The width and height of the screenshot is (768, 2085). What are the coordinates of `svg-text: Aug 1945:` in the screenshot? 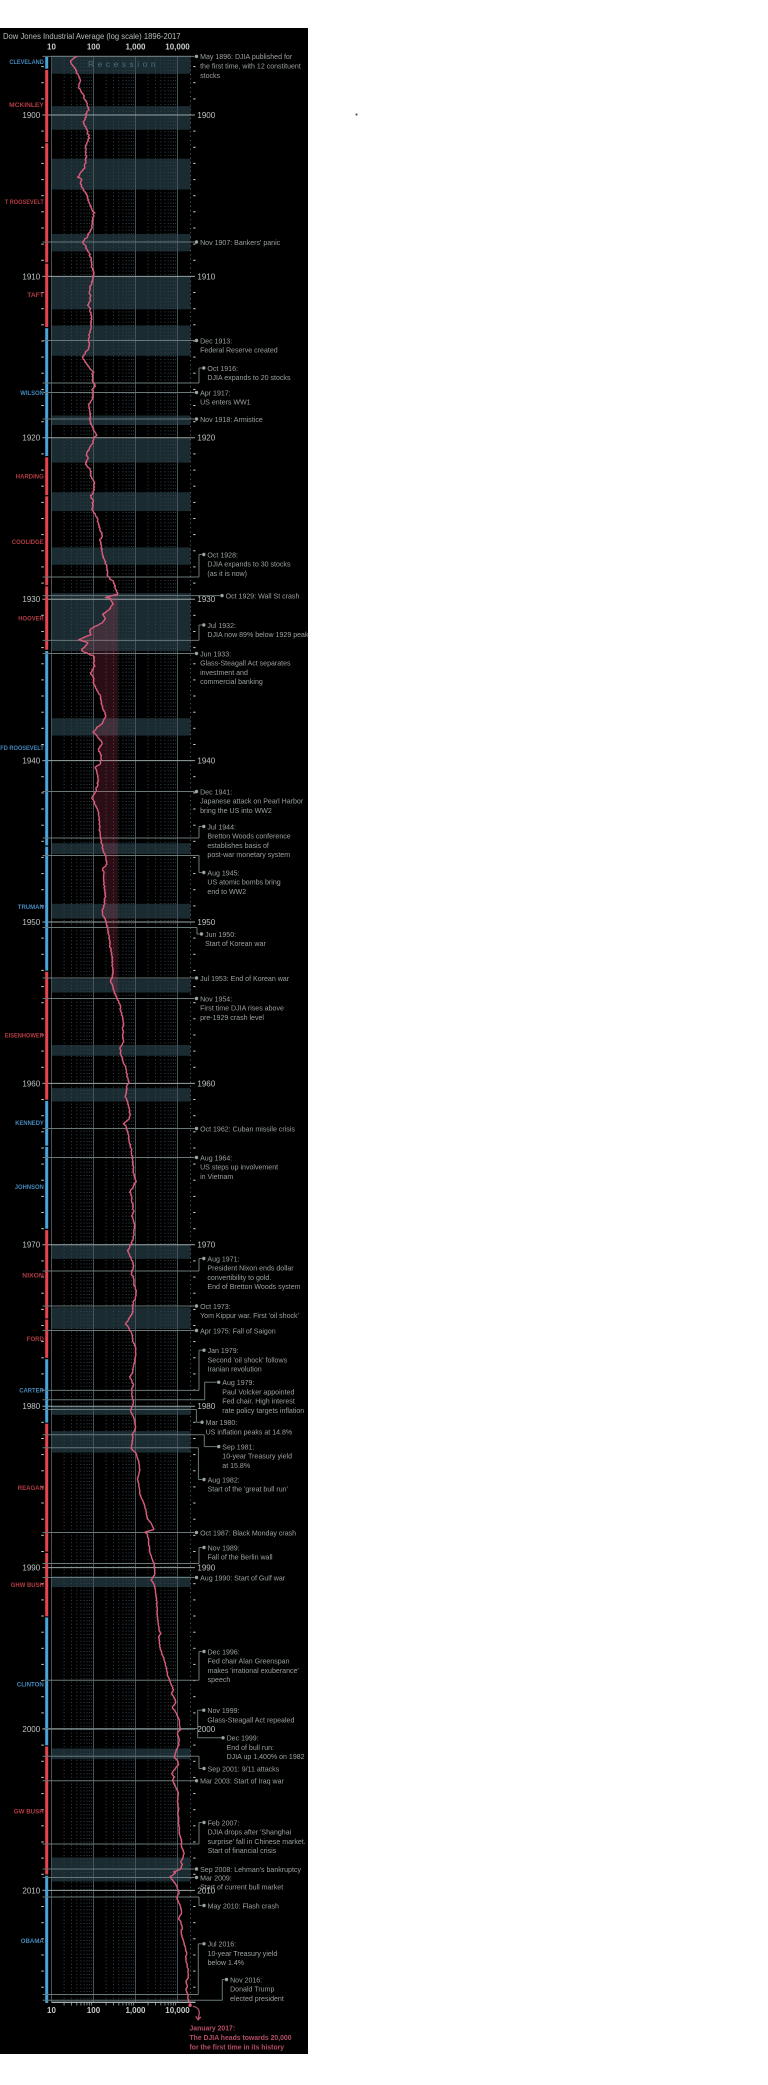 It's located at (223, 872).